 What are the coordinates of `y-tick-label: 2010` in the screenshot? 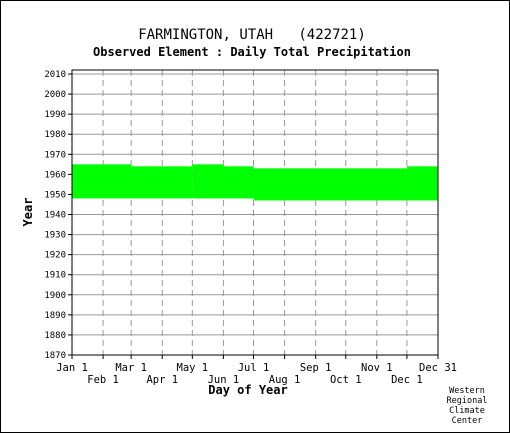 It's located at (55, 75).